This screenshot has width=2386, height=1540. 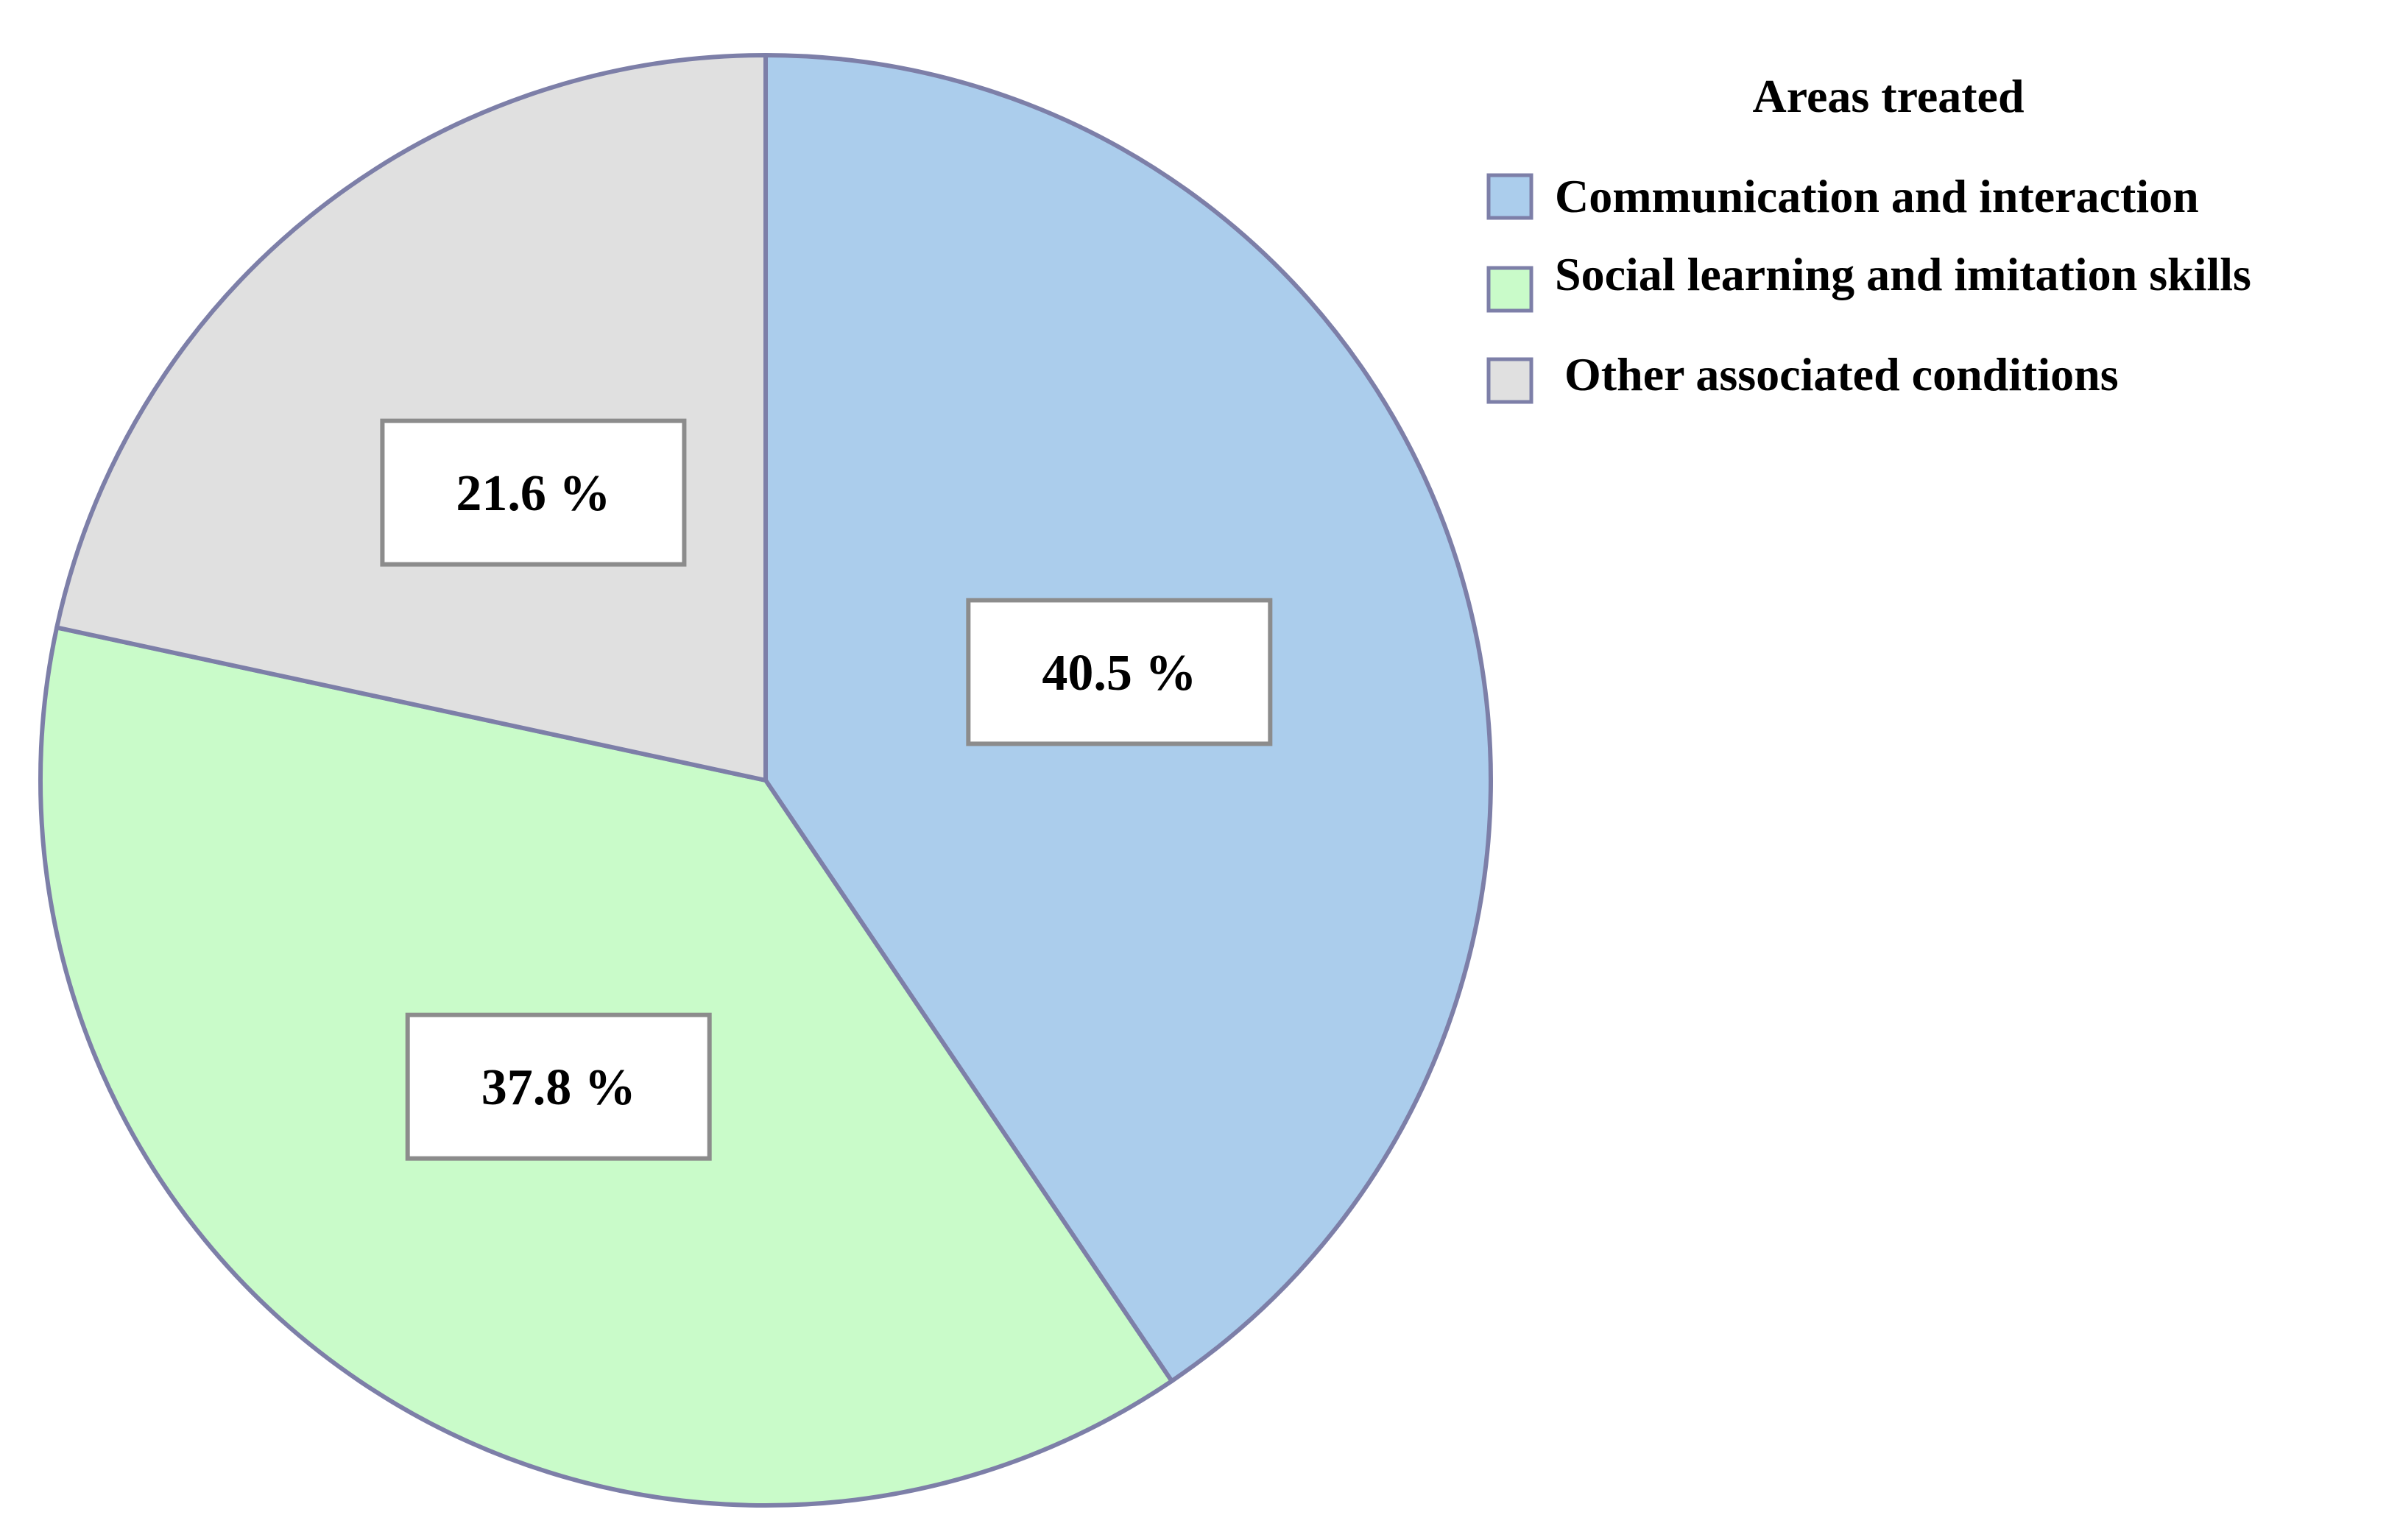 I want to click on legend-label: Other associated conditions, so click(x=1841, y=374).